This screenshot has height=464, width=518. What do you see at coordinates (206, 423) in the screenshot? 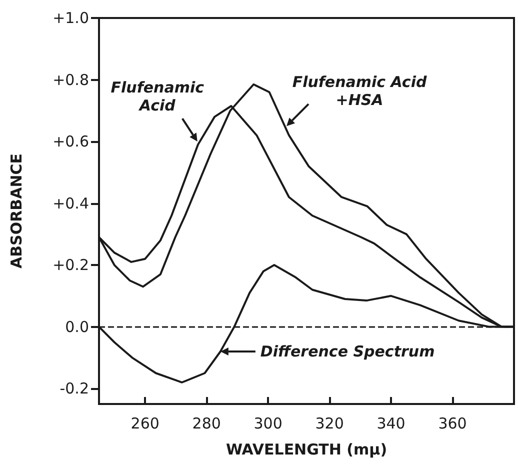
I see `x-tick-label: 280` at bounding box center [206, 423].